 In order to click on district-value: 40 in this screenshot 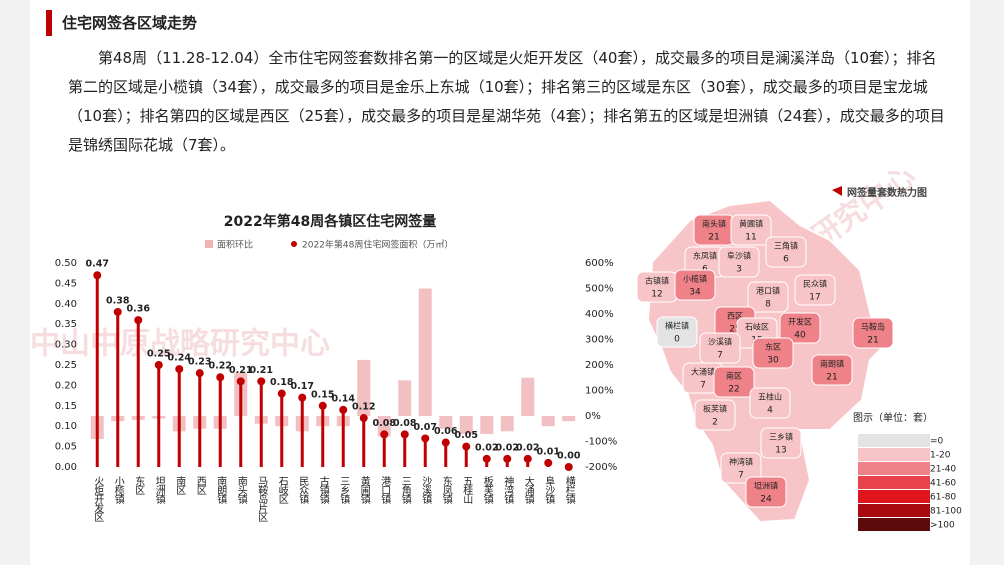, I will do `click(800, 336)`.